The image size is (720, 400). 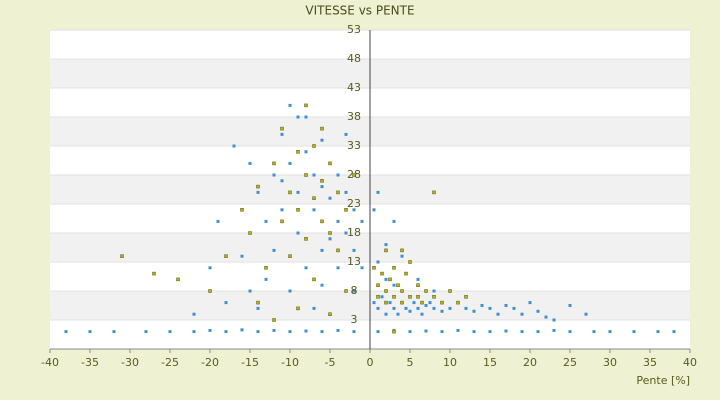 I want to click on chart-title: VITESSE vs PENTE, so click(x=359, y=11).